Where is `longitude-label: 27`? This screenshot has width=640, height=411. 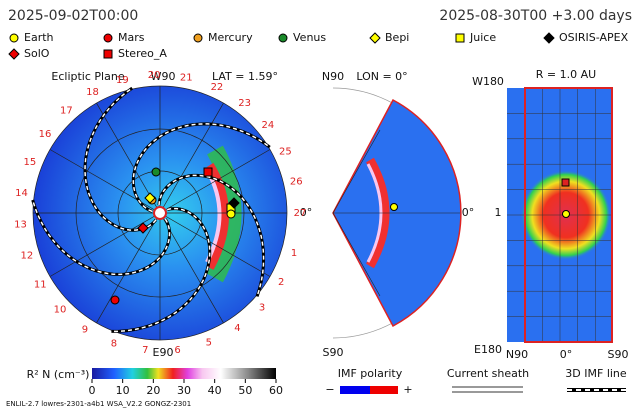 longitude-label: 27 is located at coordinates (300, 213).